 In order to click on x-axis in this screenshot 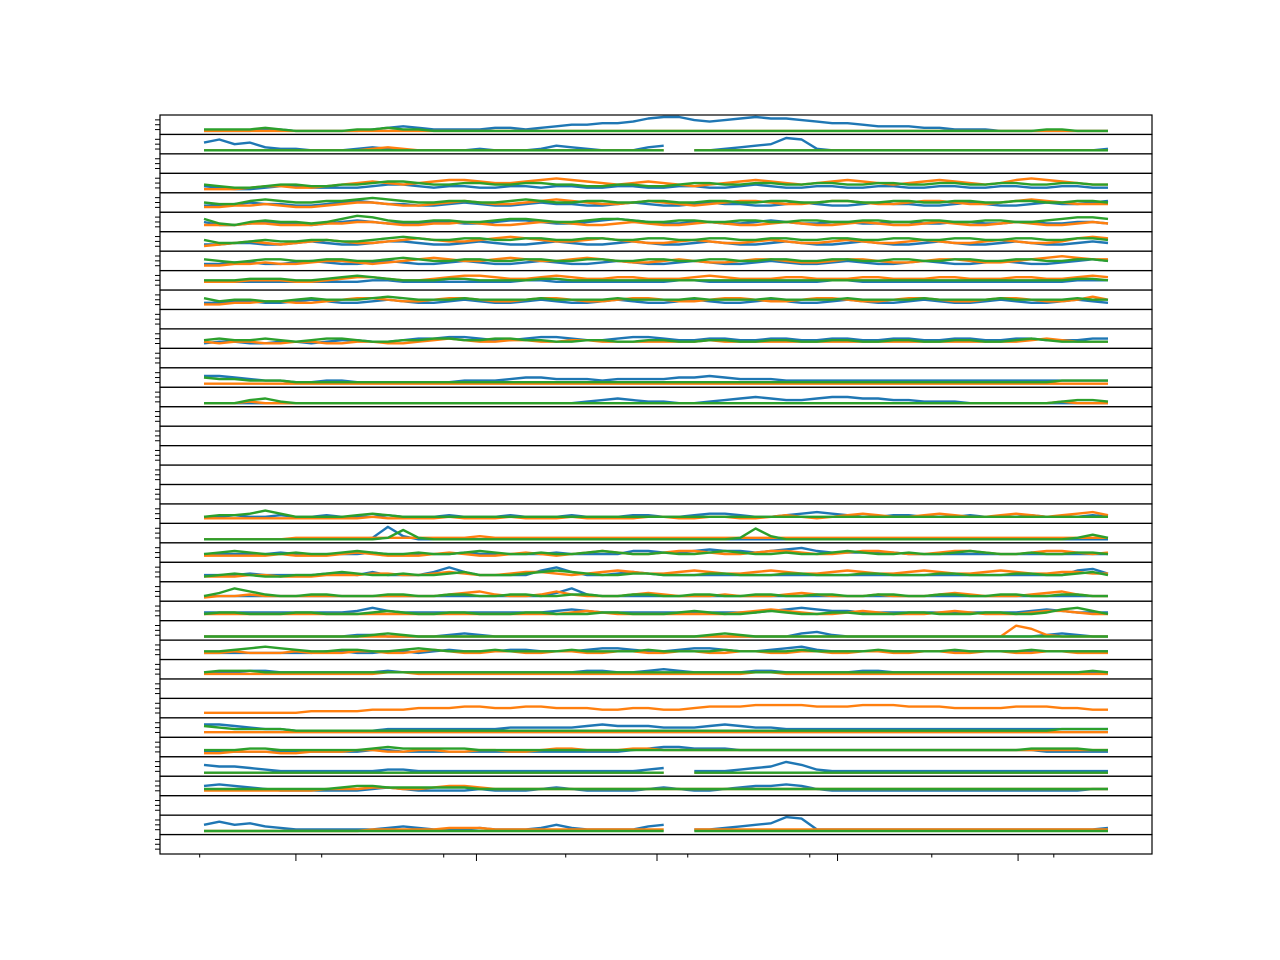, I will do `click(627, 857)`.